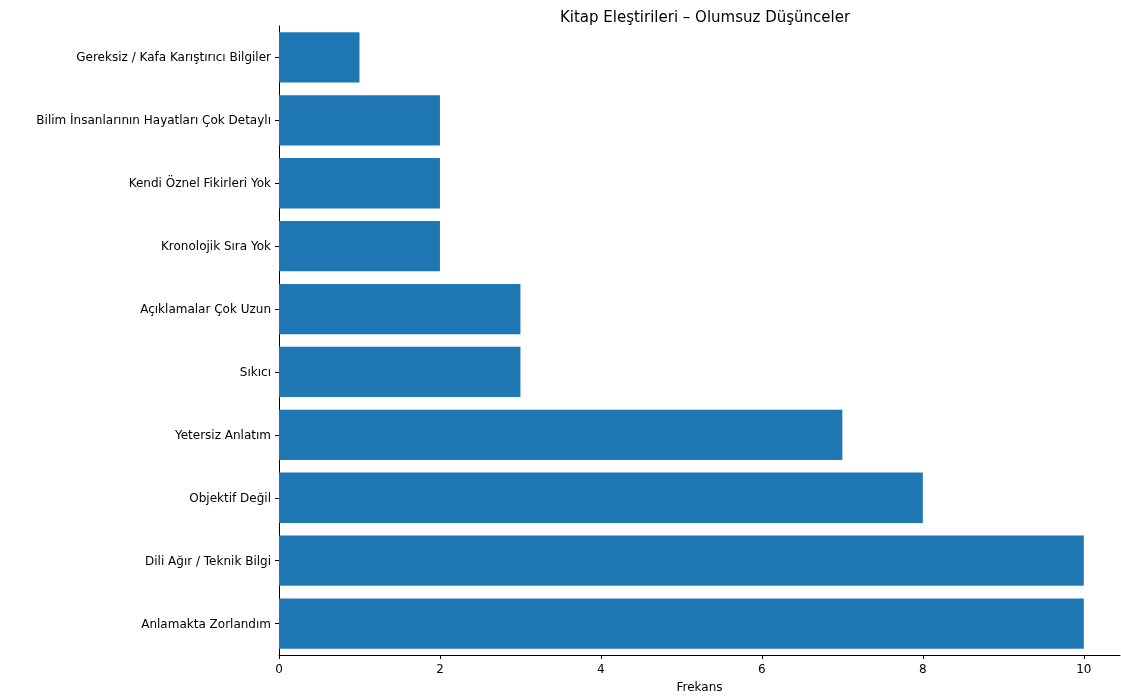 The height and width of the screenshot is (698, 1121). I want to click on y-tick-label: Gereksiz / Kafa Karıştırıcı Bilgiler, so click(174, 57).